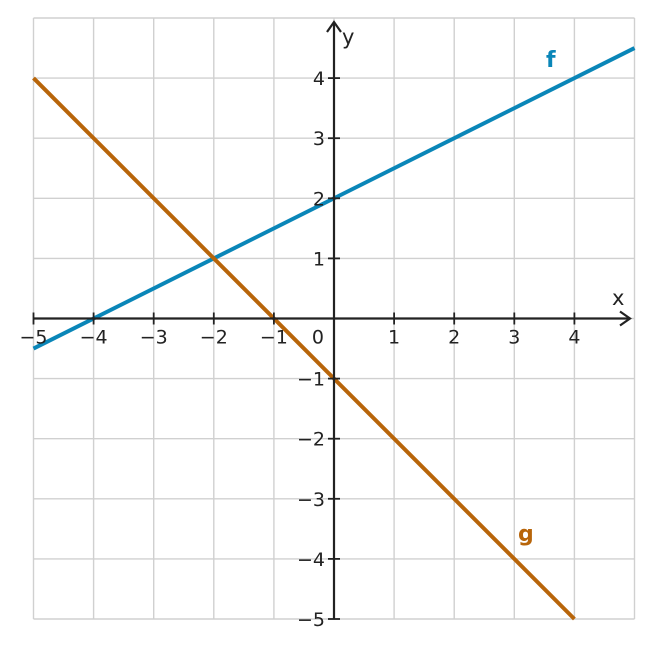  Describe the element at coordinates (574, 338) in the screenshot. I see `x-tick-label: 4` at that location.